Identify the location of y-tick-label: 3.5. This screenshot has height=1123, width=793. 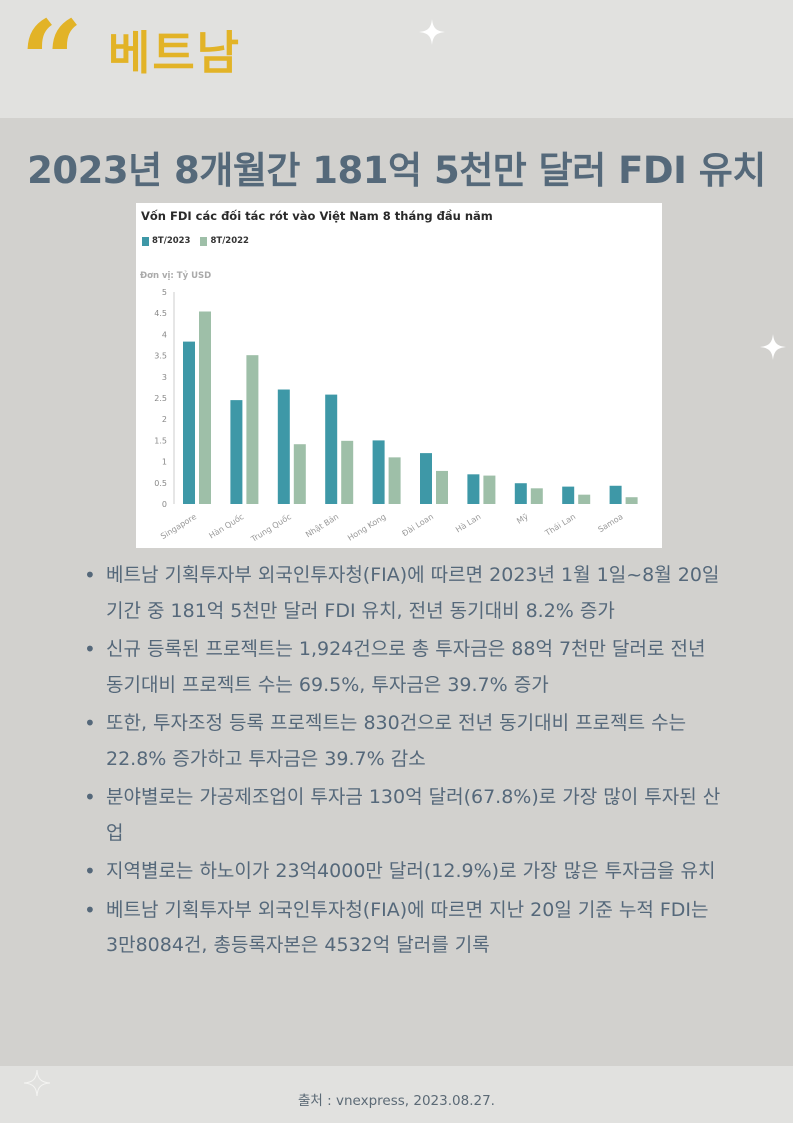
(160, 356).